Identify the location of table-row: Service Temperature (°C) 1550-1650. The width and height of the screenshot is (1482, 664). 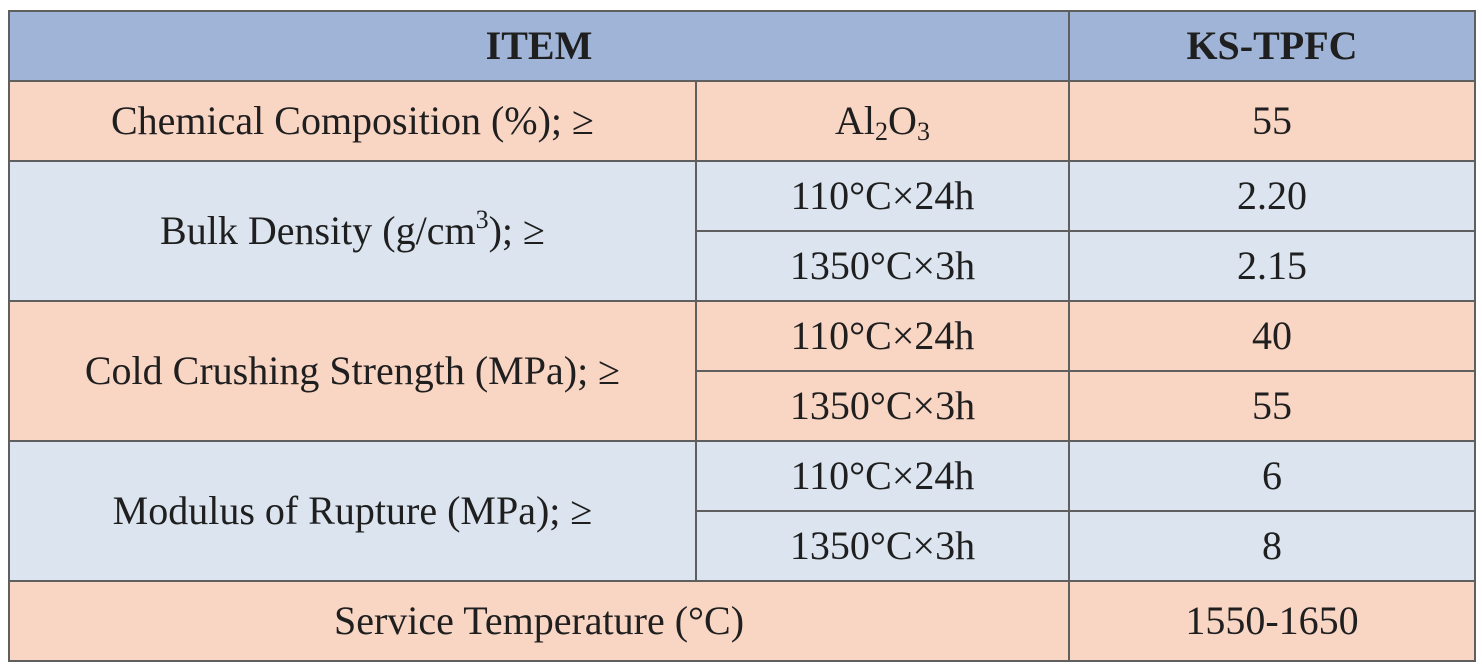
(742, 621).